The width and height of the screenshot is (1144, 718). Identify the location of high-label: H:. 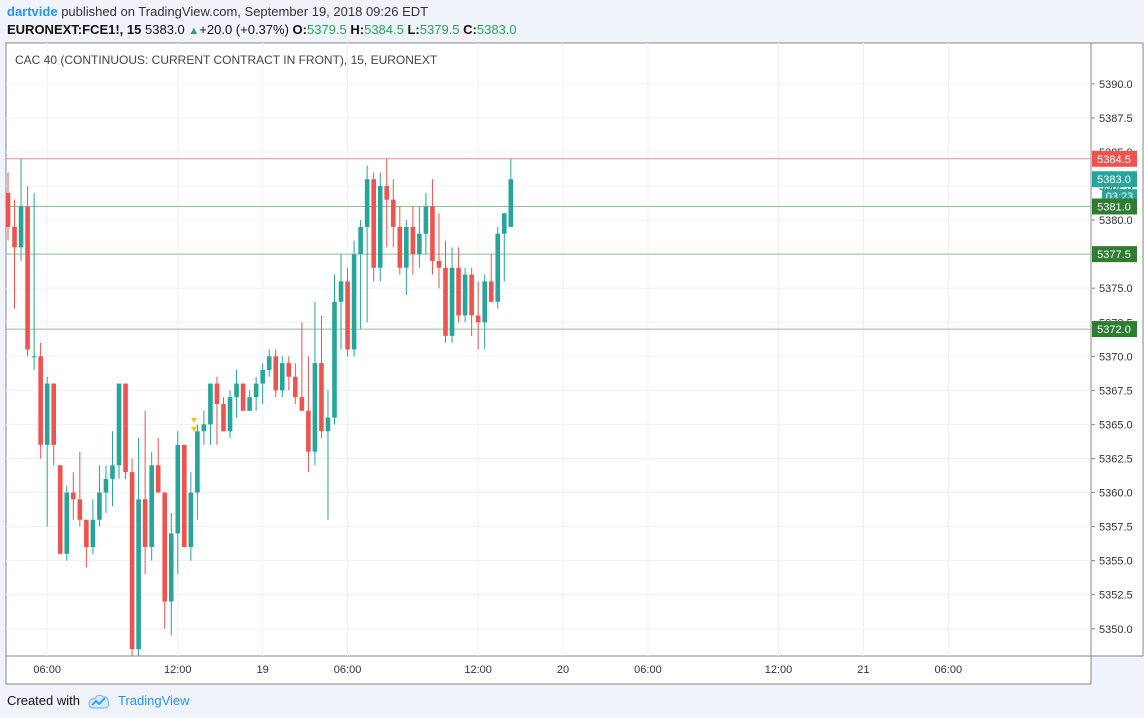
(357, 29).